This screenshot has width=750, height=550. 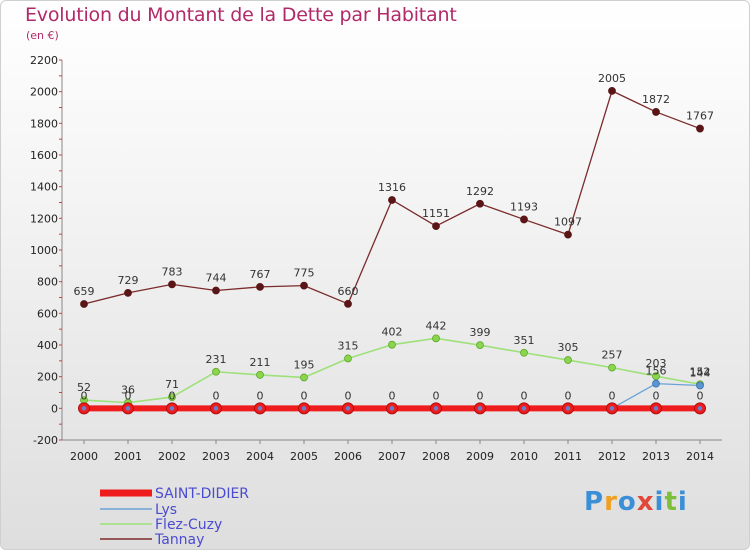 What do you see at coordinates (611, 502) in the screenshot?
I see `logo-letter: r` at bounding box center [611, 502].